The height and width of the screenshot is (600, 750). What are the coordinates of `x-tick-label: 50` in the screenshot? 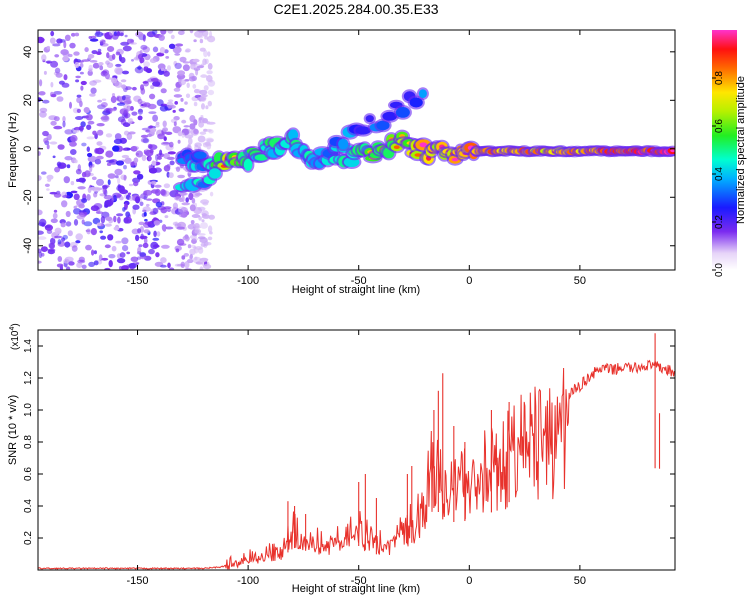 It's located at (580, 281).